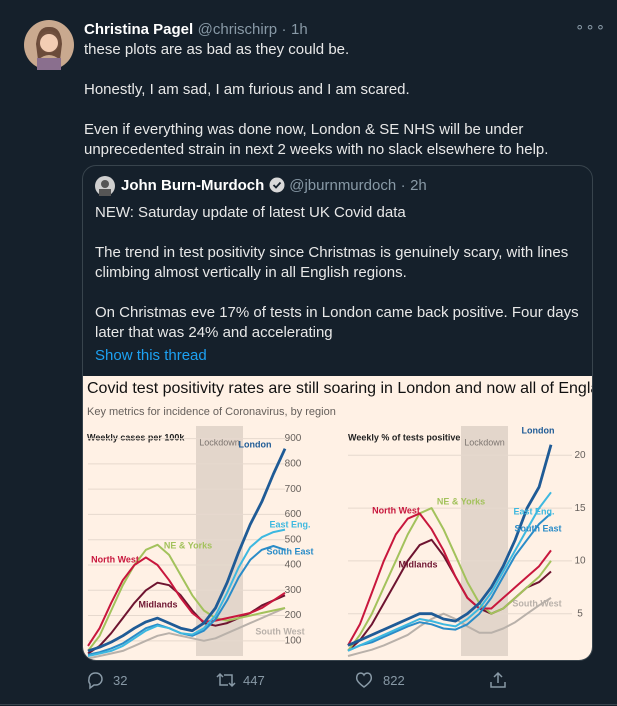 The width and height of the screenshot is (617, 706). What do you see at coordinates (196, 30) in the screenshot?
I see `tweet-header: Christina Pagel @chrischirp · 1h` at bounding box center [196, 30].